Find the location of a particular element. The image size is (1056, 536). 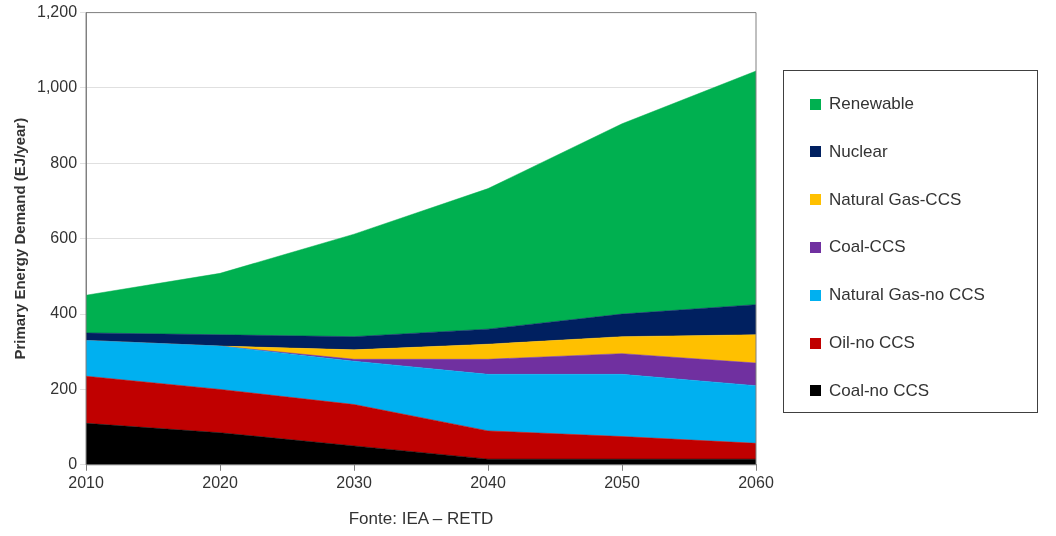

y-tick-label: 800 is located at coordinates (64, 162).